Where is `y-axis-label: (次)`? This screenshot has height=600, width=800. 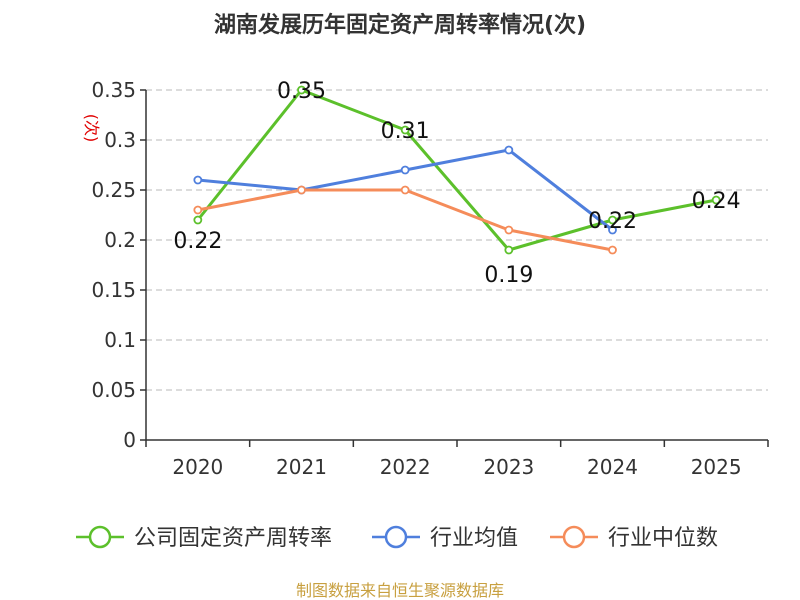
y-axis-label: (次) is located at coordinates (91, 128).